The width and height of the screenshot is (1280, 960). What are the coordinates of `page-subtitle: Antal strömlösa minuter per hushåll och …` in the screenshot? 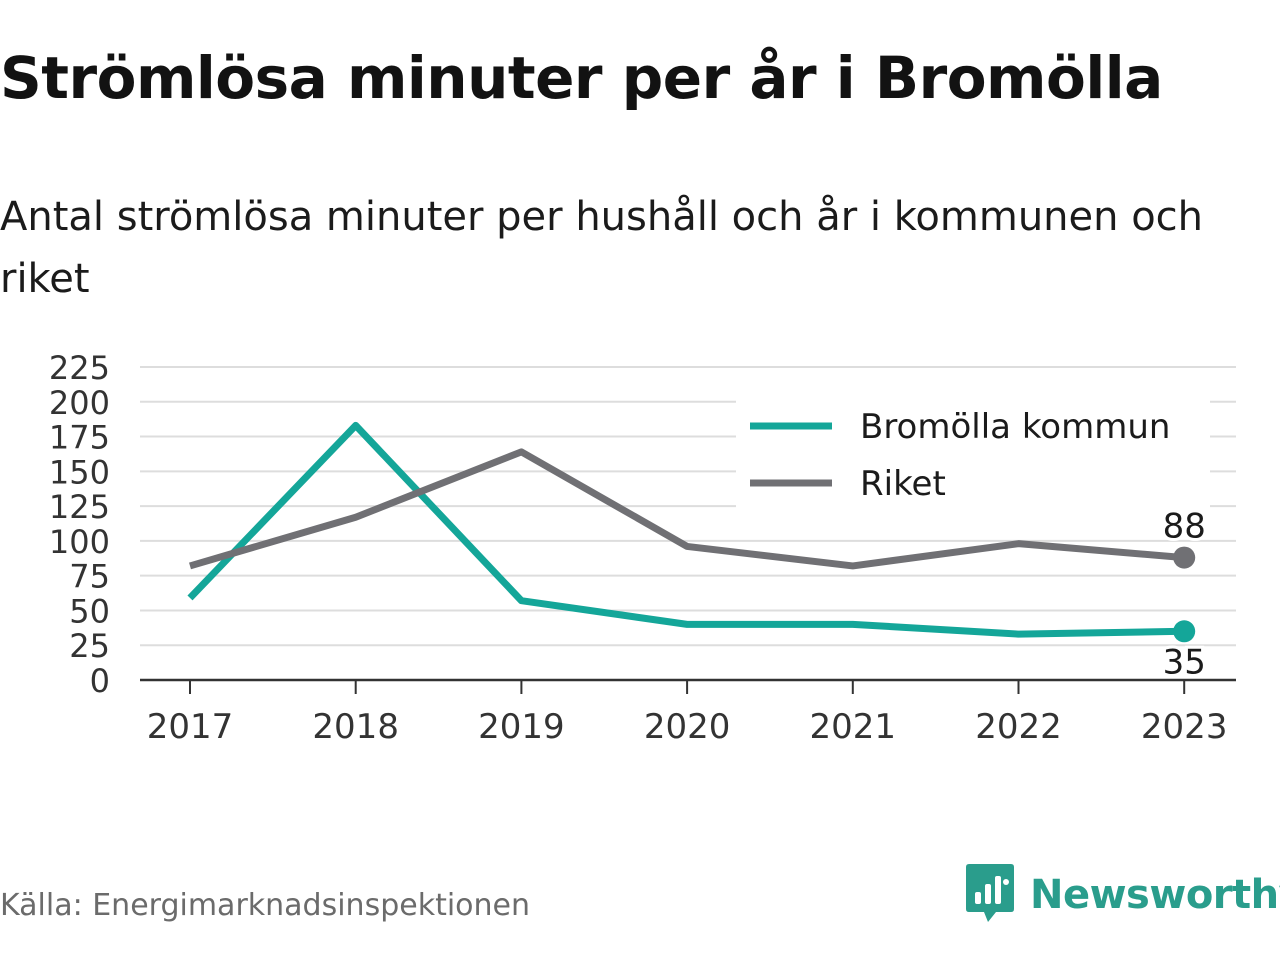 It's located at (602, 248).